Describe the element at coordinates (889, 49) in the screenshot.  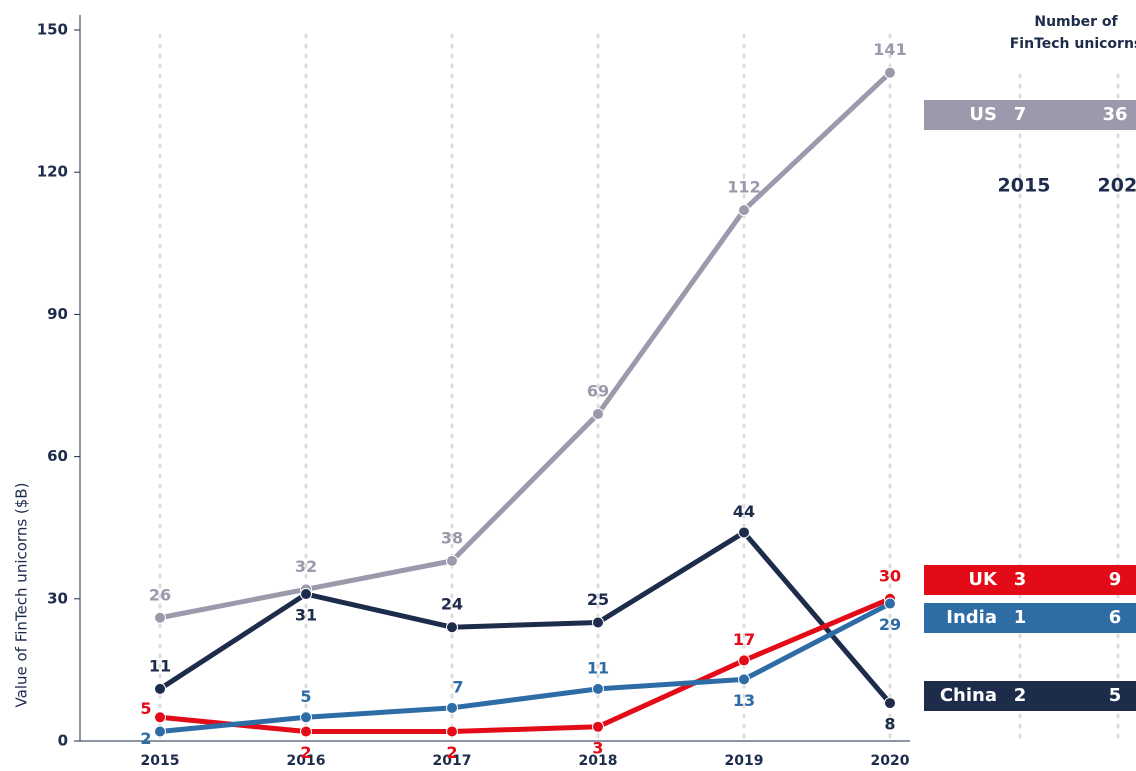
I see `data-label: 141` at that location.